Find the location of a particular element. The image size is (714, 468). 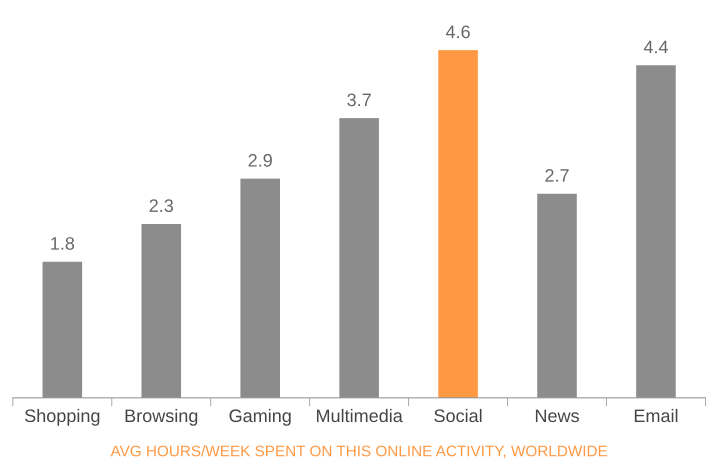

x-tick-label: Gaming is located at coordinates (260, 417).